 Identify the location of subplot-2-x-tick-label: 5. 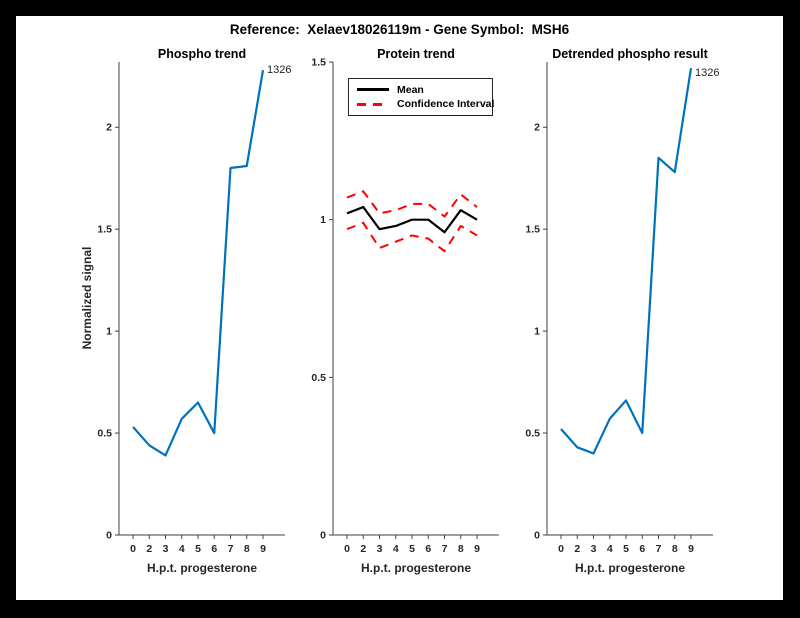
(412, 549).